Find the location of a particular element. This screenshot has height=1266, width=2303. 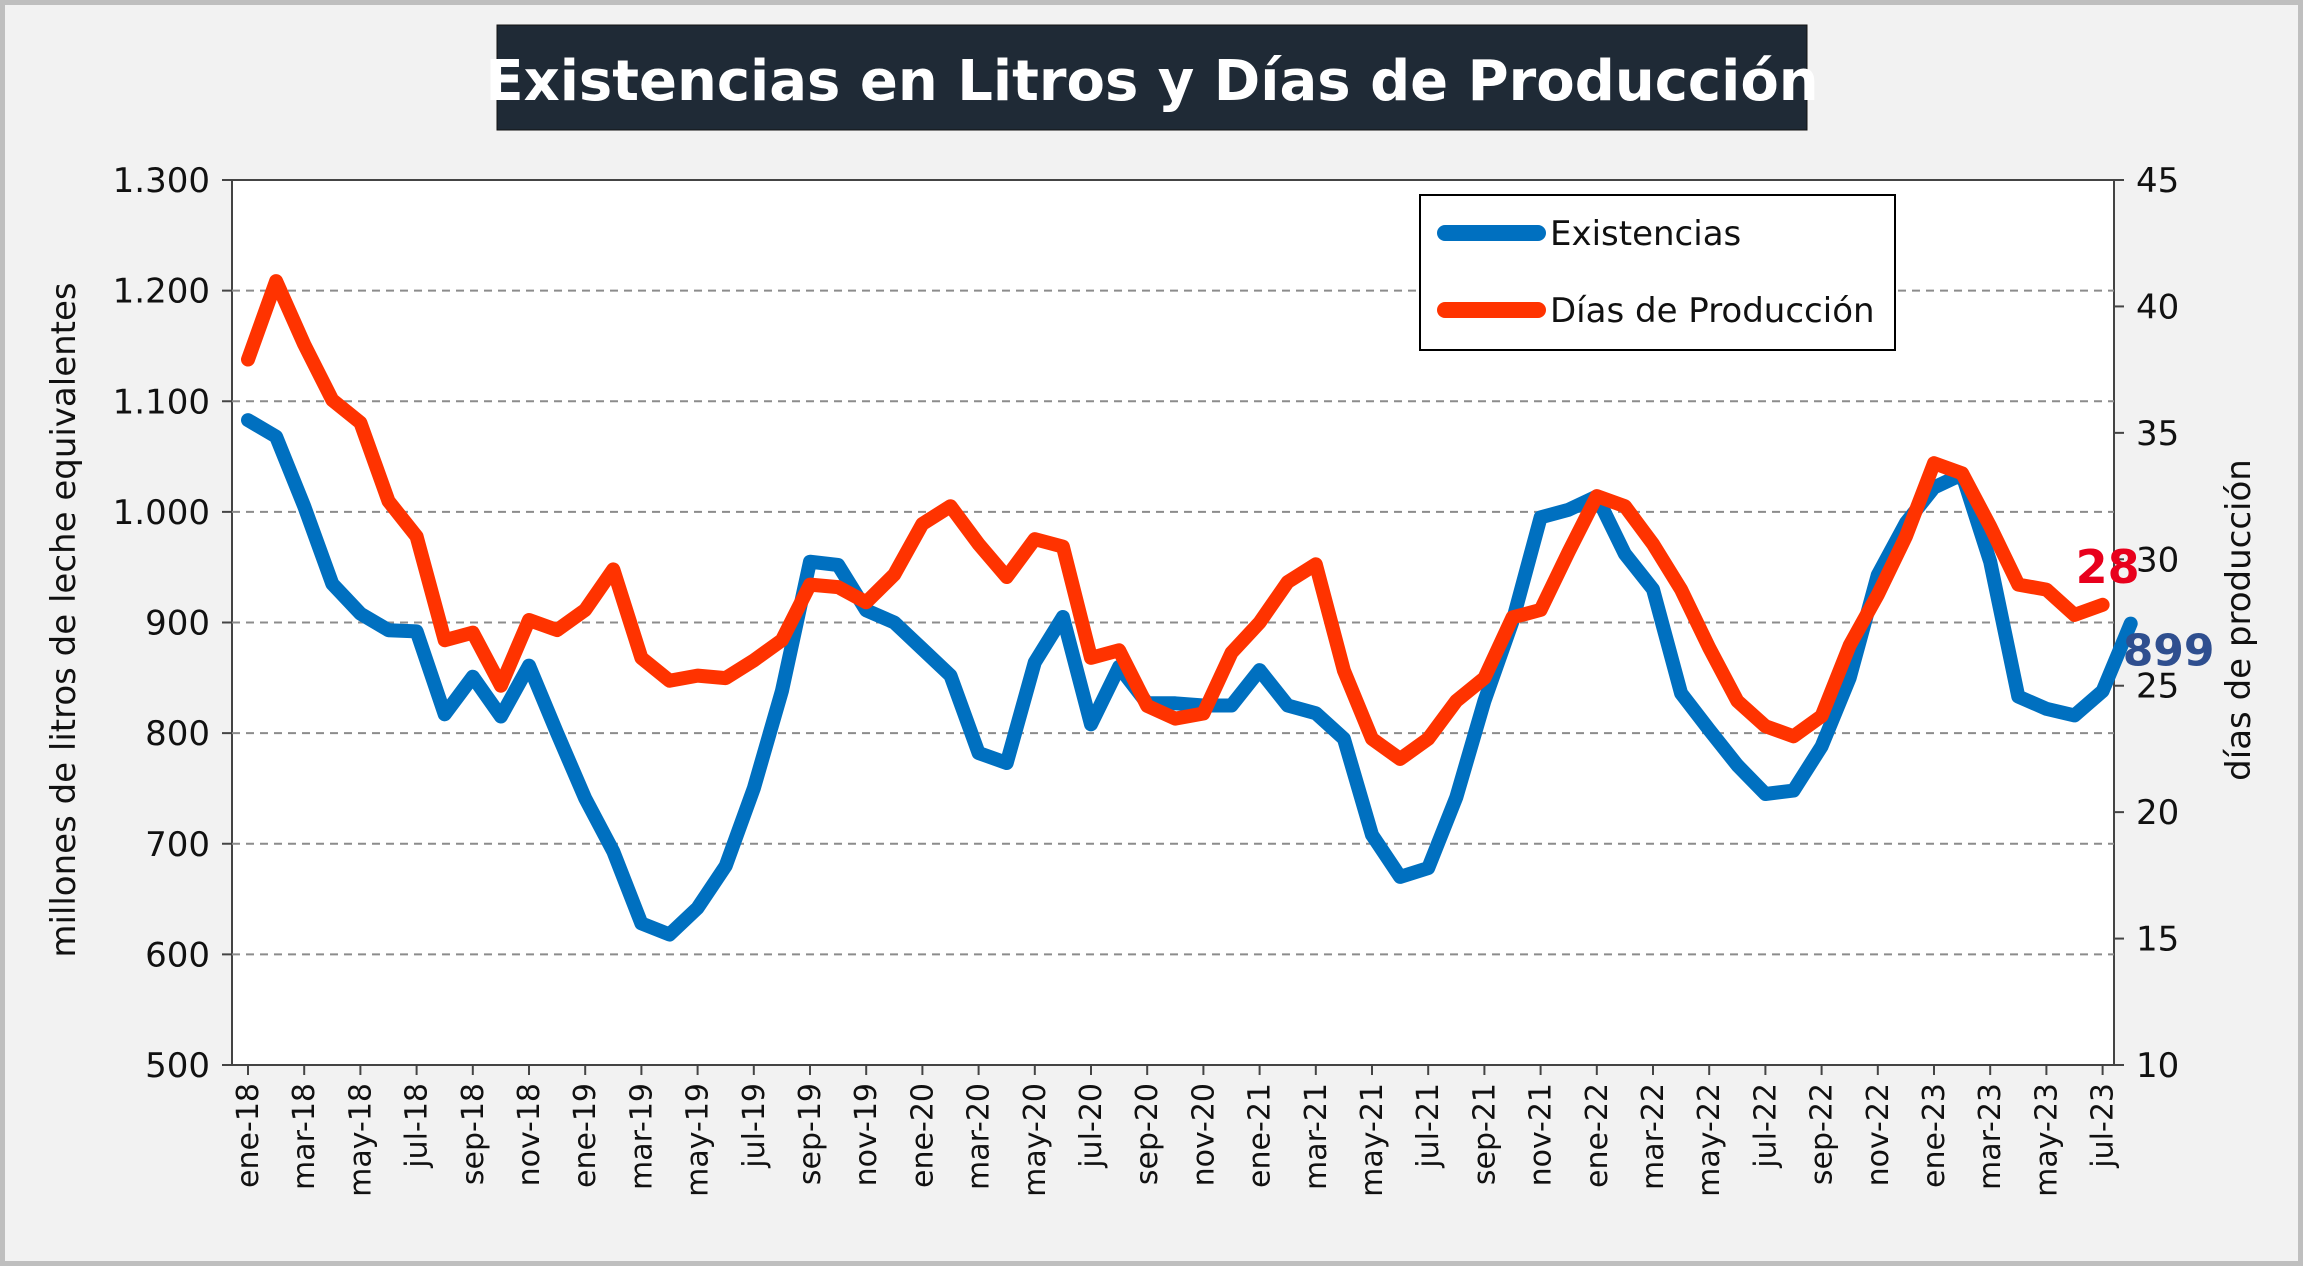

x-tick-label: ene-22 is located at coordinates (1597, 1135).